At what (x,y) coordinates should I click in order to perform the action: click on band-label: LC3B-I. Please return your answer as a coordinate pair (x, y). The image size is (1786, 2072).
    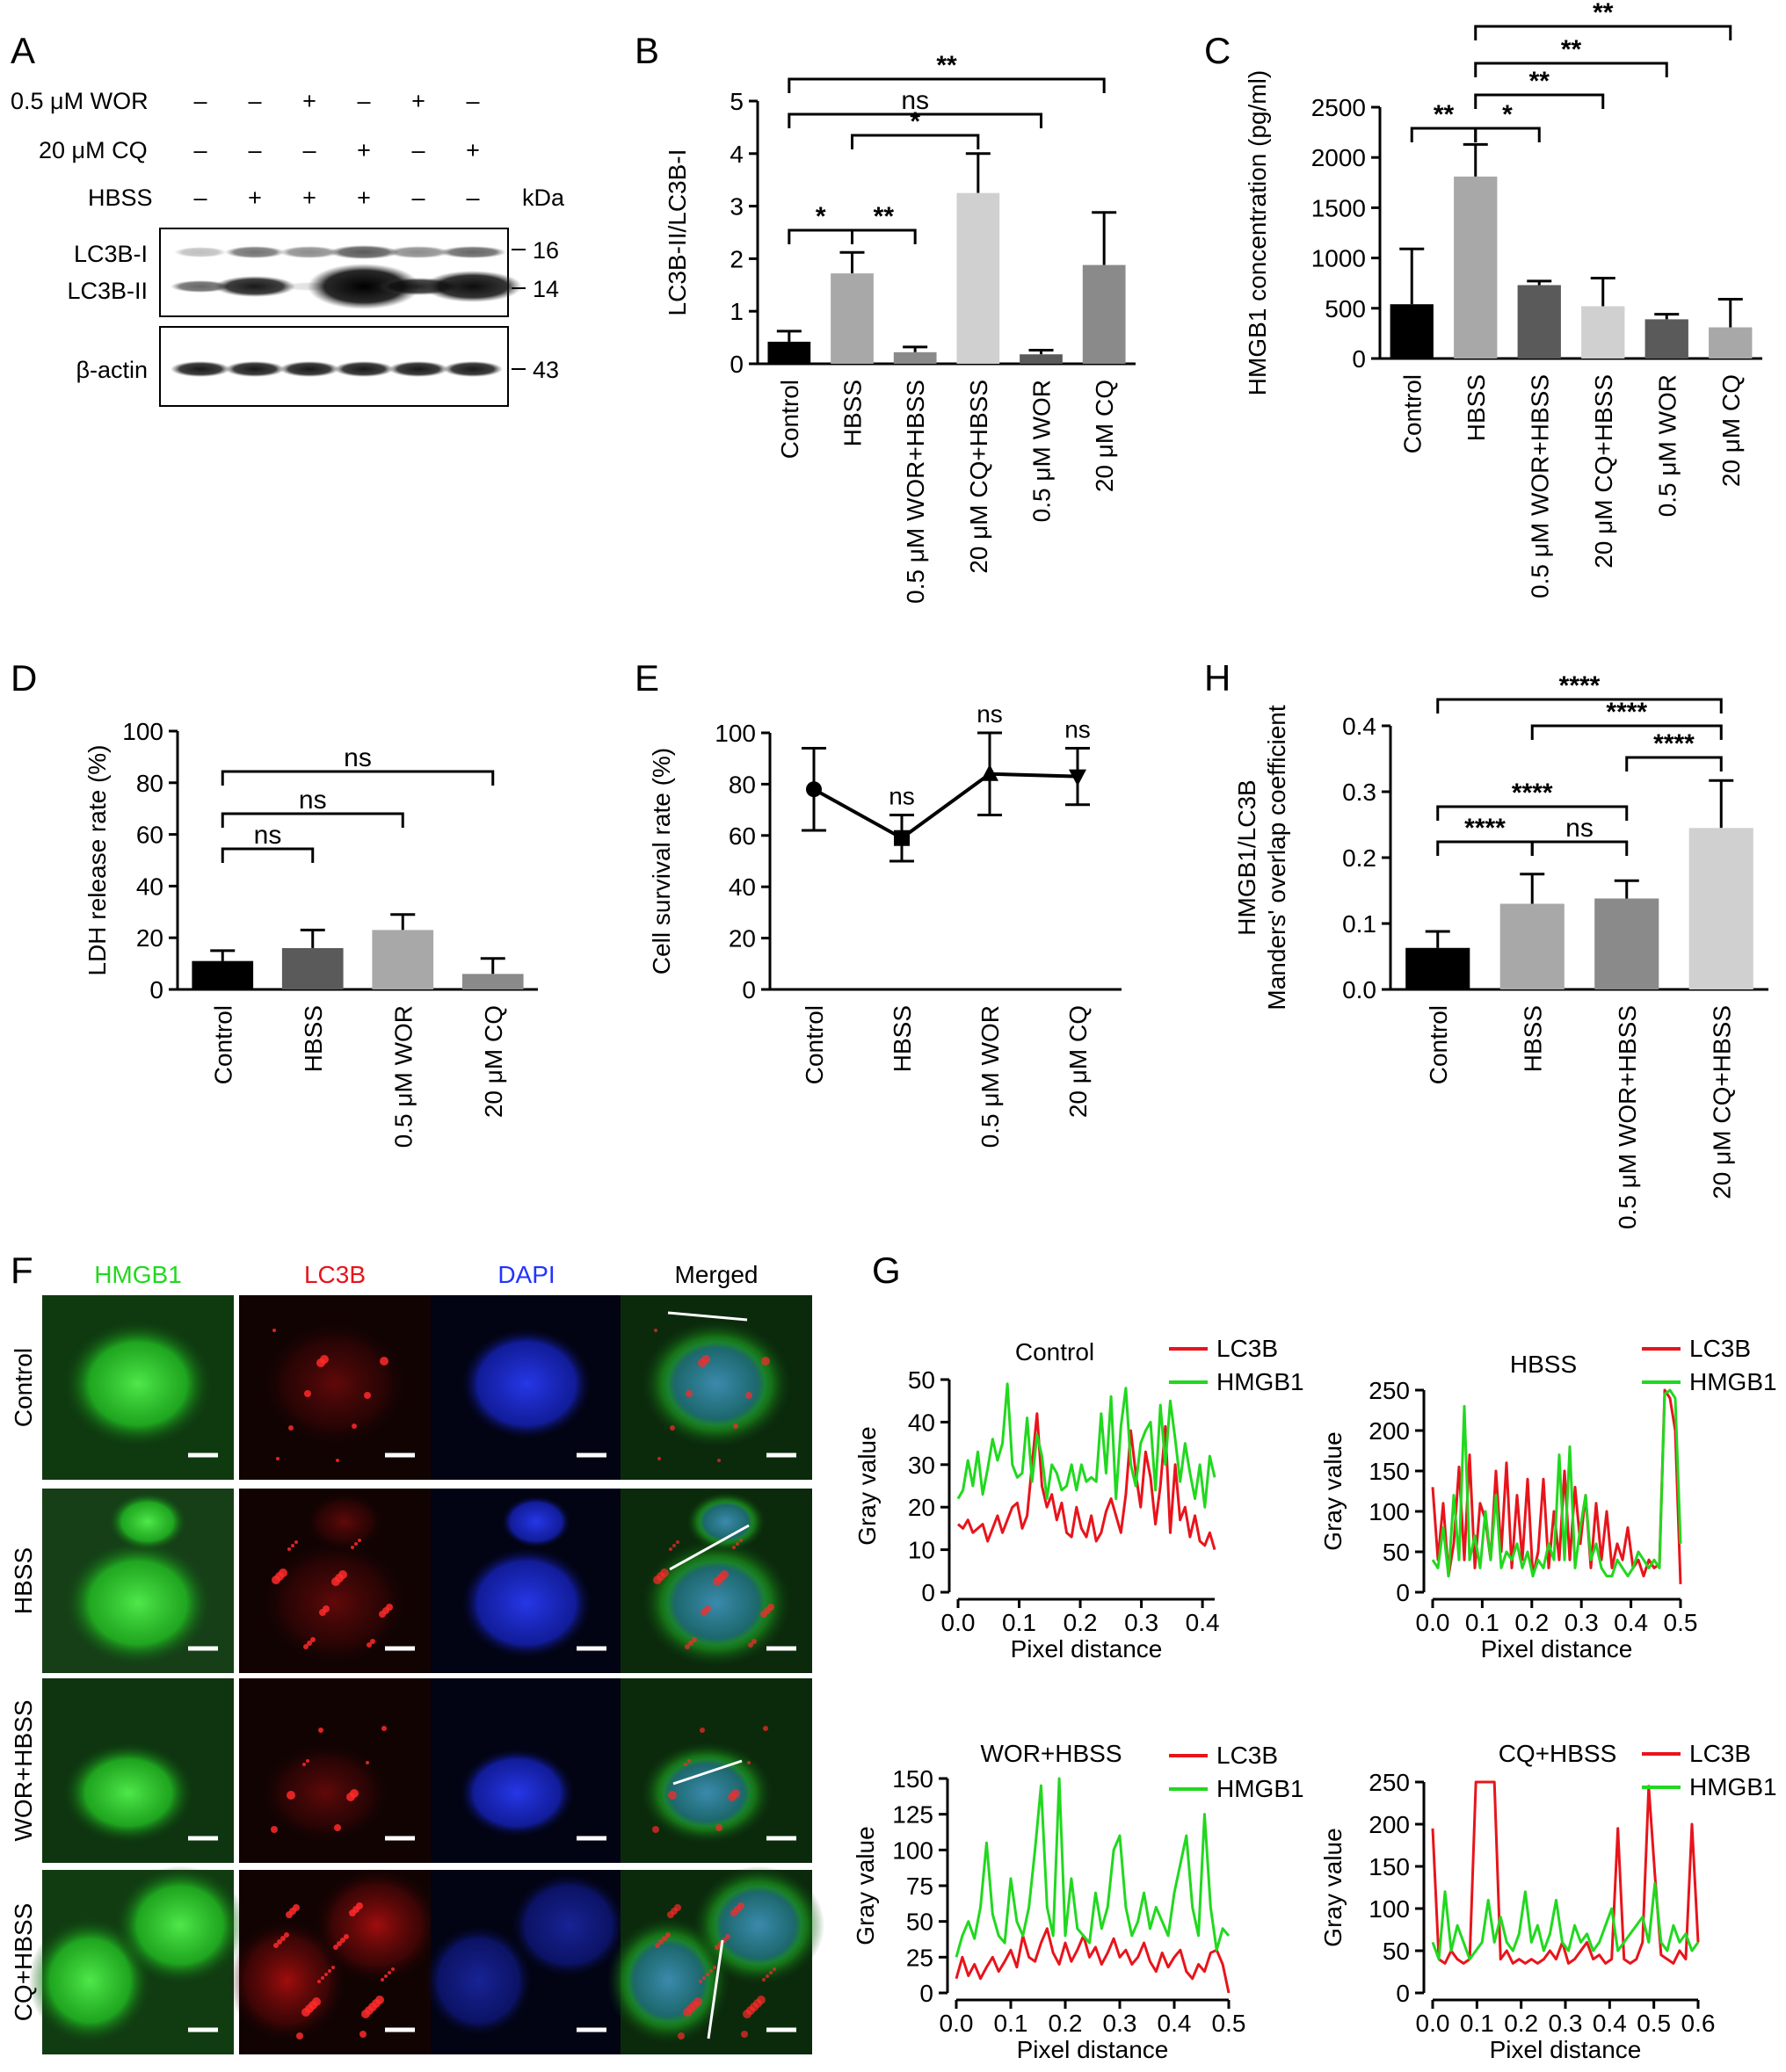
    Looking at the image, I should click on (111, 254).